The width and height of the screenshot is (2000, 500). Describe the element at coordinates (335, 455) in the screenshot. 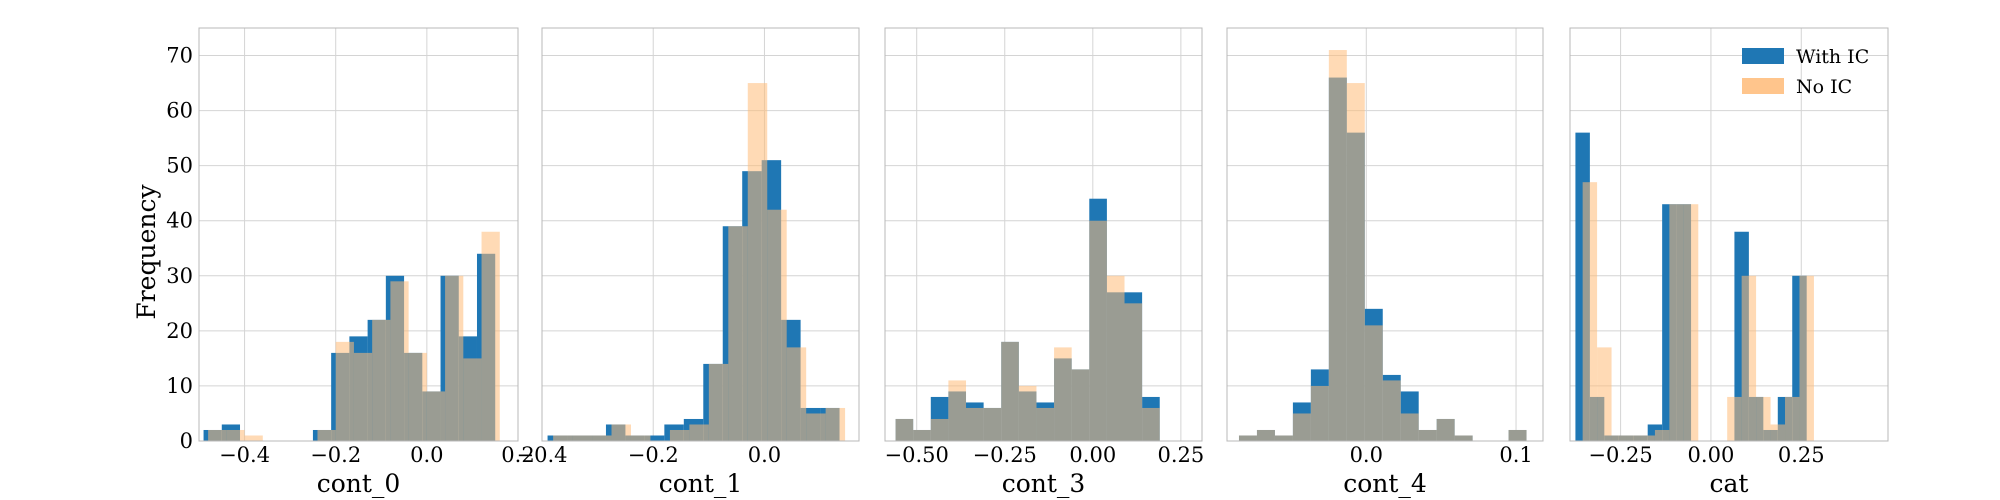

I see `x-tick-label: −0.2` at that location.